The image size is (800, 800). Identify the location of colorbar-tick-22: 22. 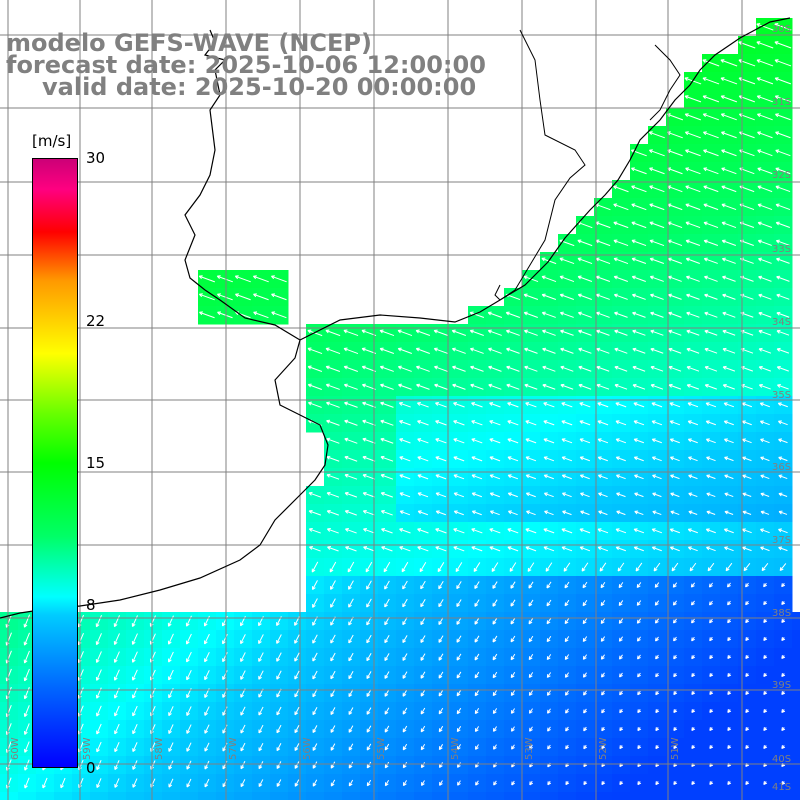
(96, 320).